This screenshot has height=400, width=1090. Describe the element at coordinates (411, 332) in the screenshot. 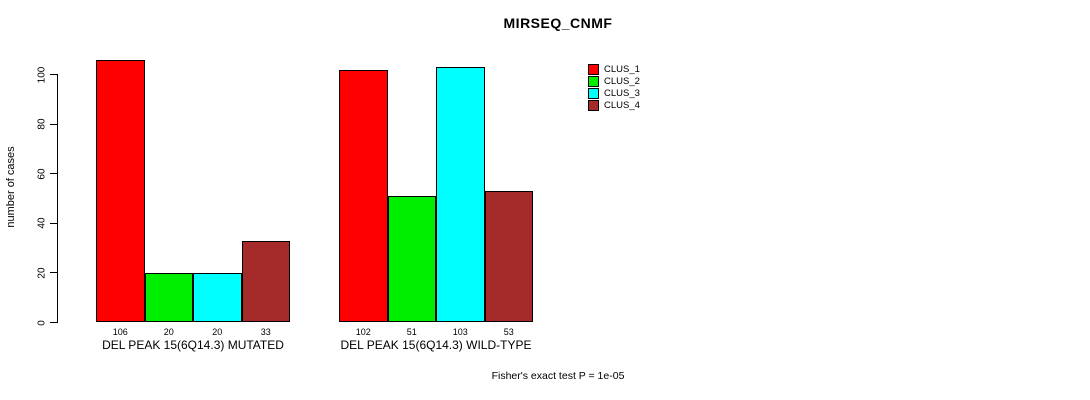

I see `bar-value-label: 51` at that location.